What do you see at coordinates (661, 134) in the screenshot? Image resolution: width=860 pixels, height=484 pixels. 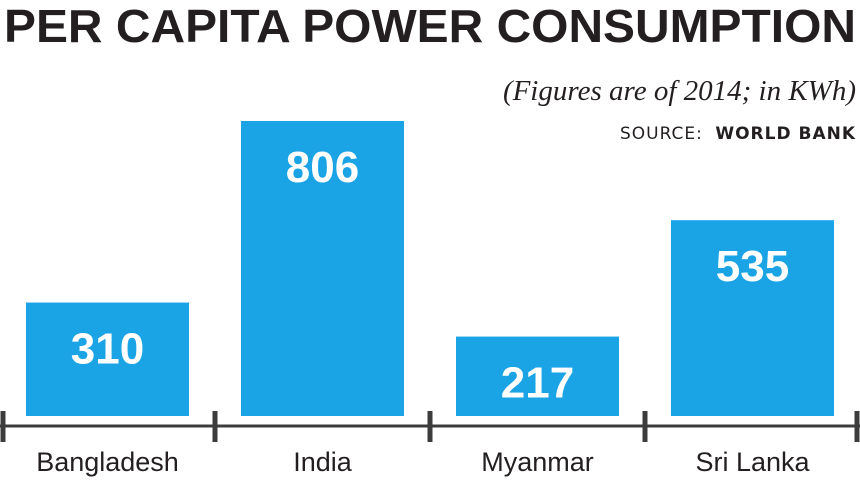 I see `source-label: SOURCE:` at bounding box center [661, 134].